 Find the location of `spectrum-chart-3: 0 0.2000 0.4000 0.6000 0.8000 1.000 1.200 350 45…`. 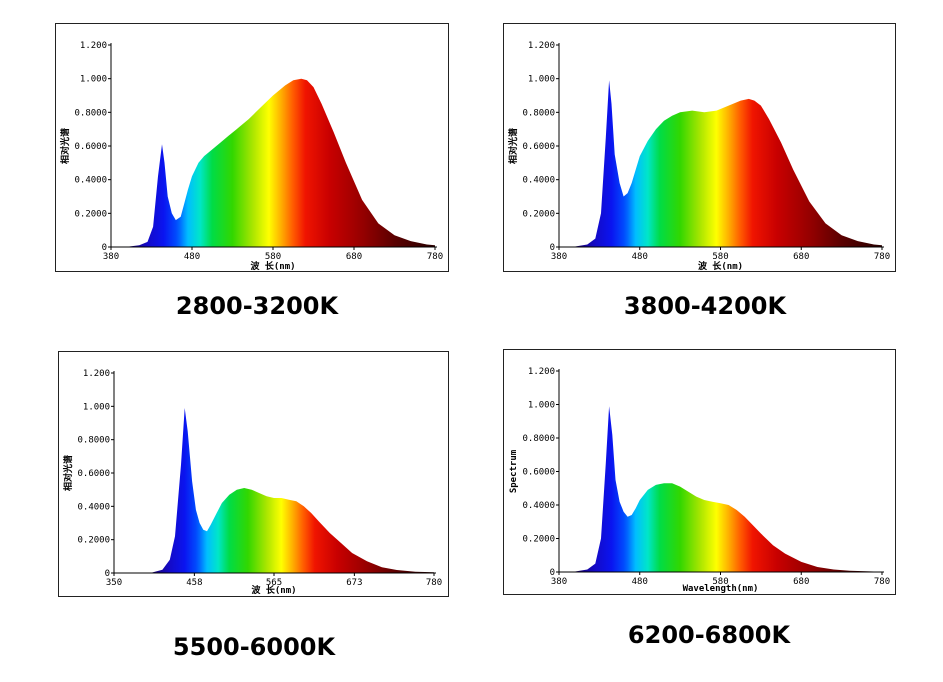

spectrum-chart-3: 0 0.2000 0.4000 0.6000 0.8000 1.000 1.200 350 45… is located at coordinates (253, 474).